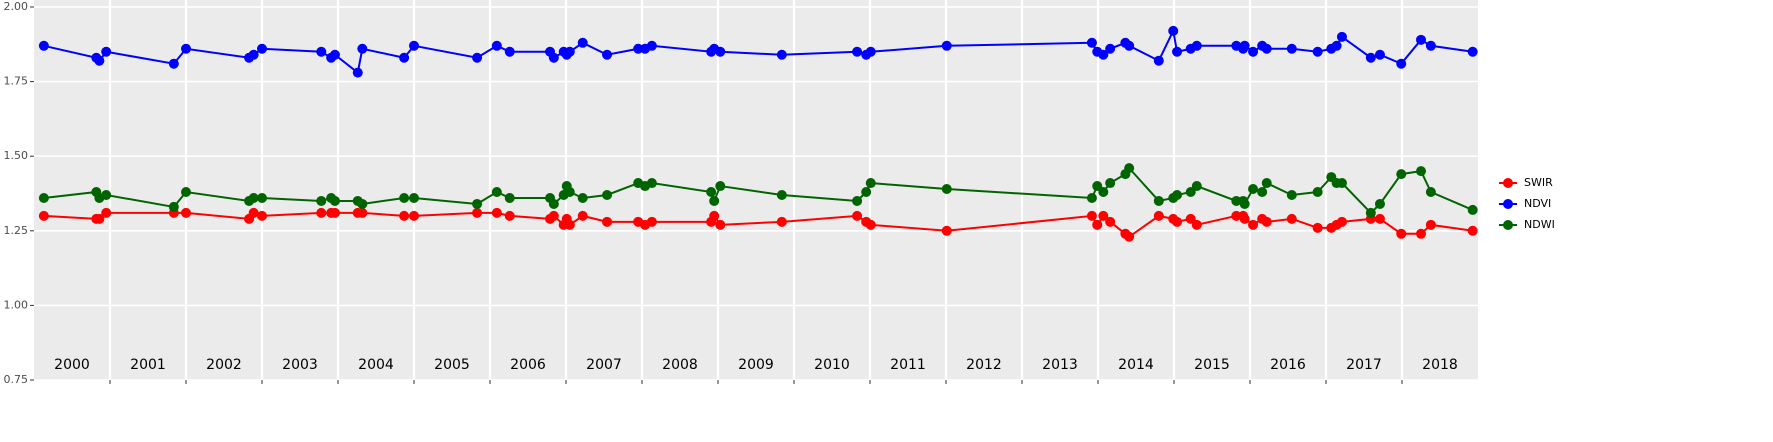 This screenshot has height=442, width=1773. I want to click on year-label: 2005, so click(452, 365).